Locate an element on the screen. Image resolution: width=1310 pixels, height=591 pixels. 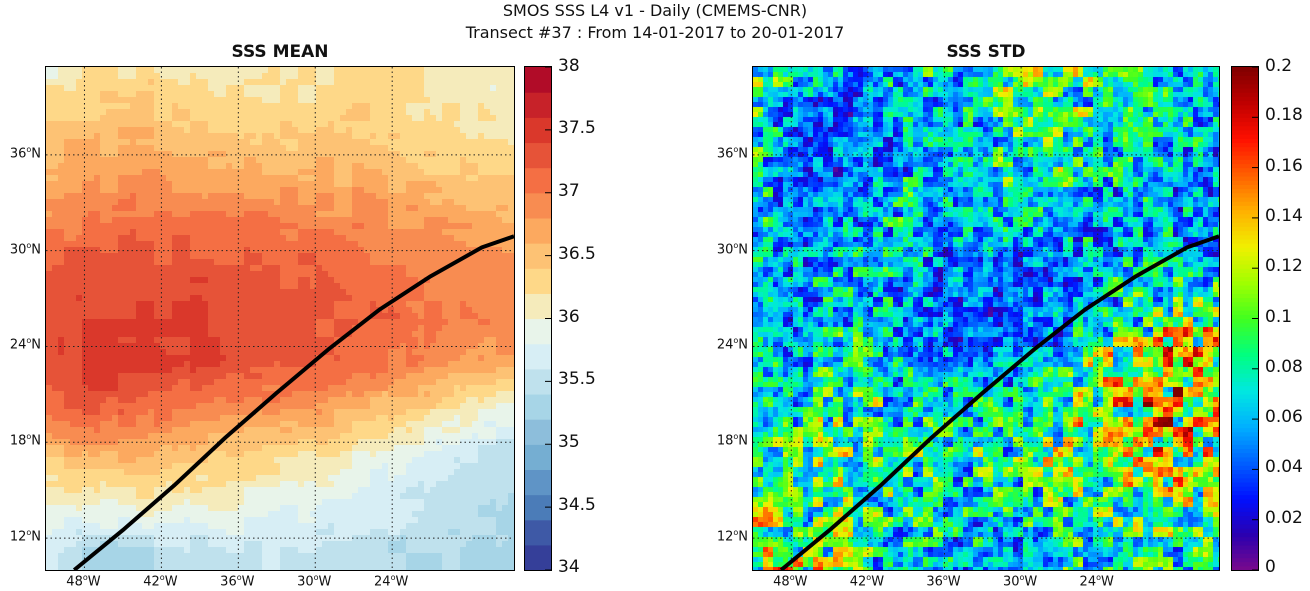
colorbar-tick-label-5: 0.1 is located at coordinates (1279, 316).